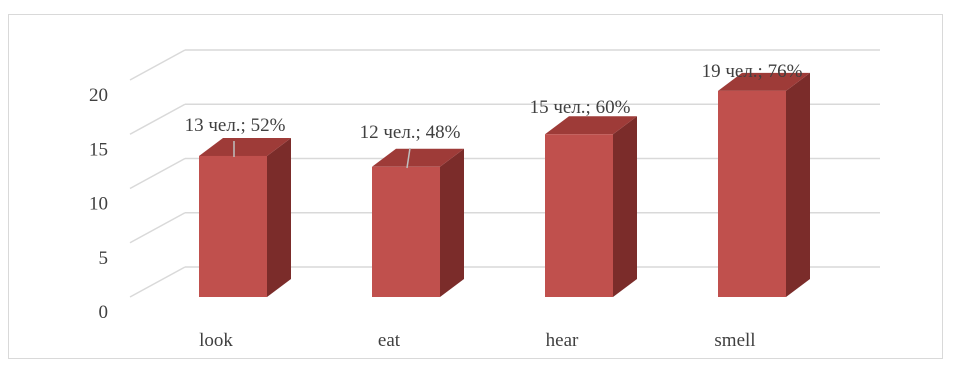 The image size is (956, 365). I want to click on x-tick-label: look, so click(216, 340).